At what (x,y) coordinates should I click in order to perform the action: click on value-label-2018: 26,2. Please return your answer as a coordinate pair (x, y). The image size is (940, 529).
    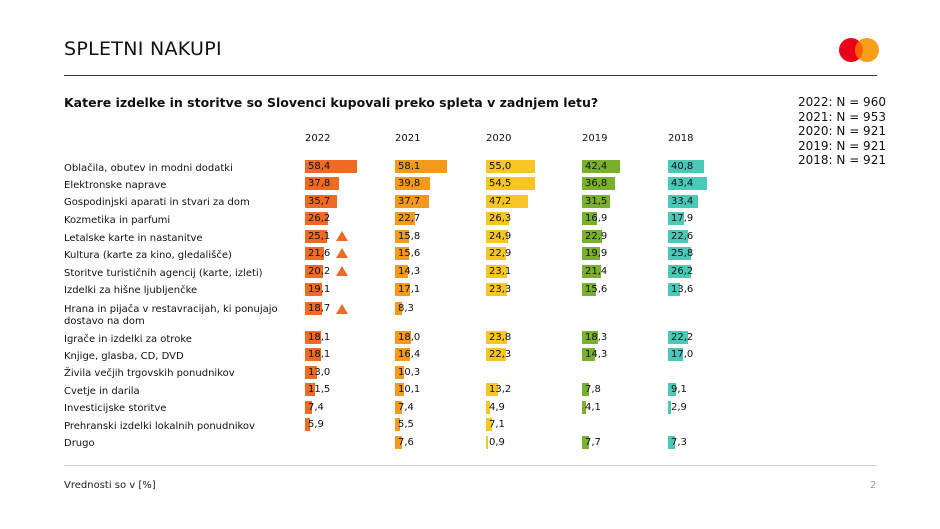
    Looking at the image, I should click on (682, 271).